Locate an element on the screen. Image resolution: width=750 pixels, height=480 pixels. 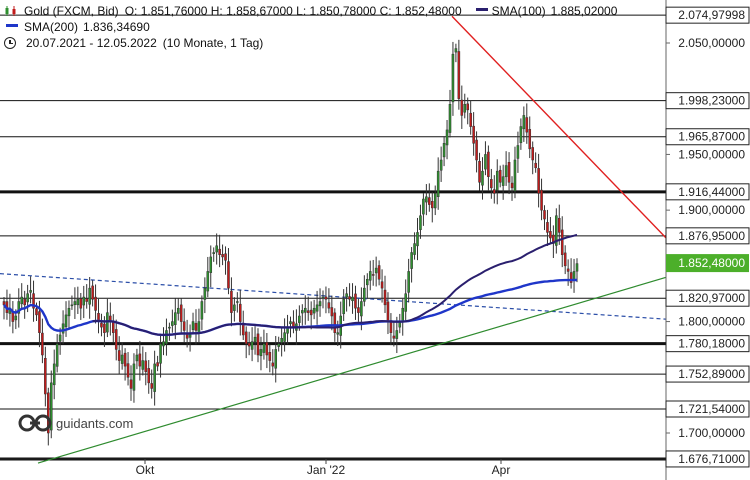
time-axis: Okt Jan '22 Apr is located at coordinates (323, 468).